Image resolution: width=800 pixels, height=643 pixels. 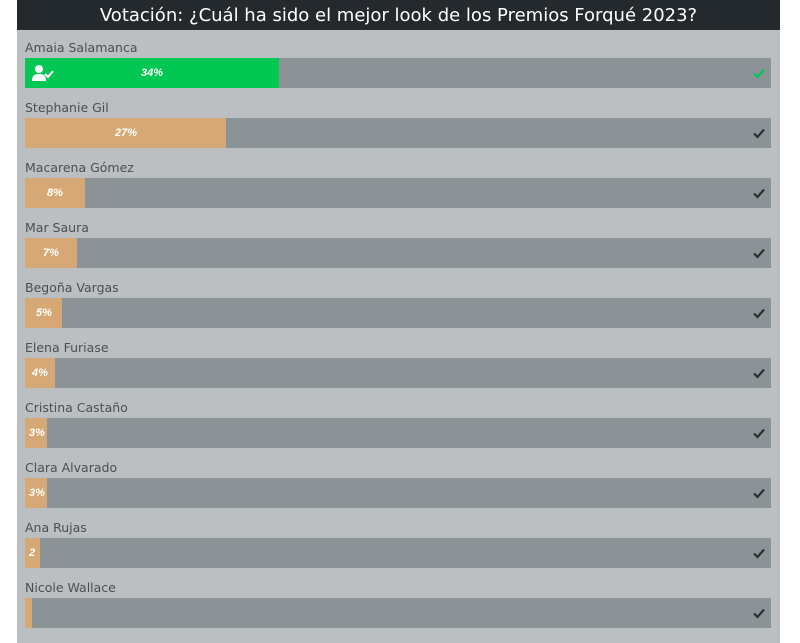 I want to click on poll-option: Nicole Wallace, so click(x=398, y=603).